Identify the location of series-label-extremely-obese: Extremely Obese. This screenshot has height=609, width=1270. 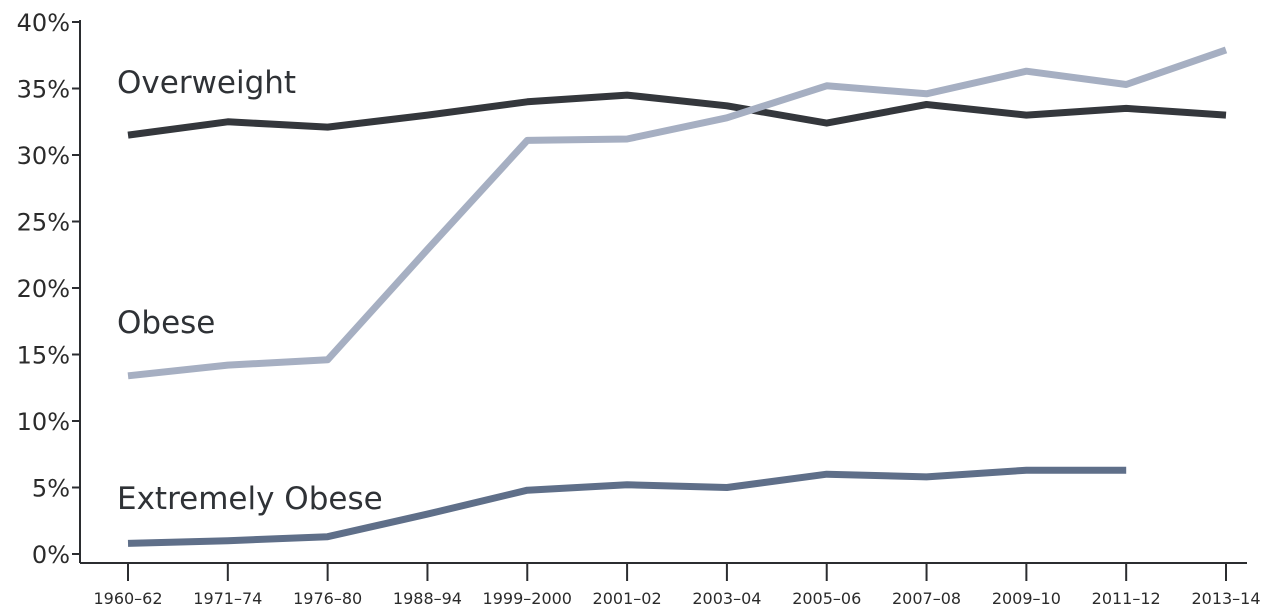
(250, 499).